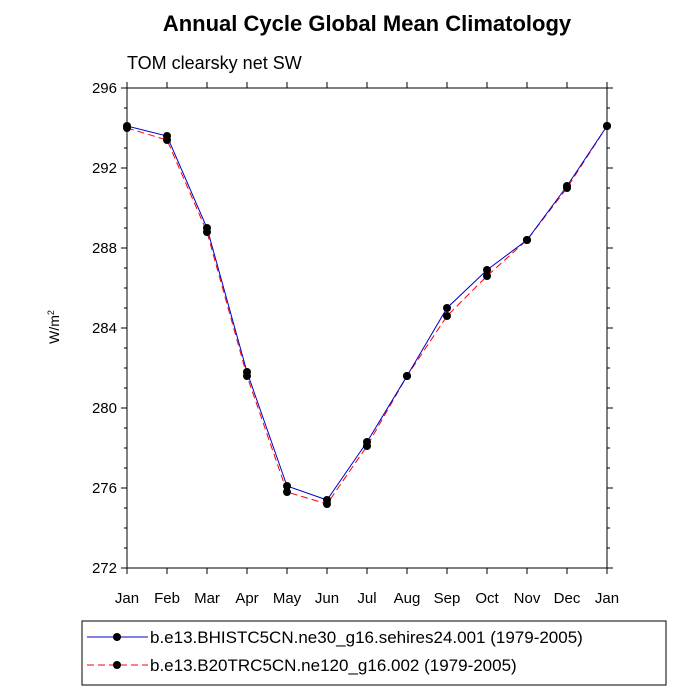 This screenshot has height=700, width=700. Describe the element at coordinates (104, 488) in the screenshot. I see `y-tick-label: 276` at that location.